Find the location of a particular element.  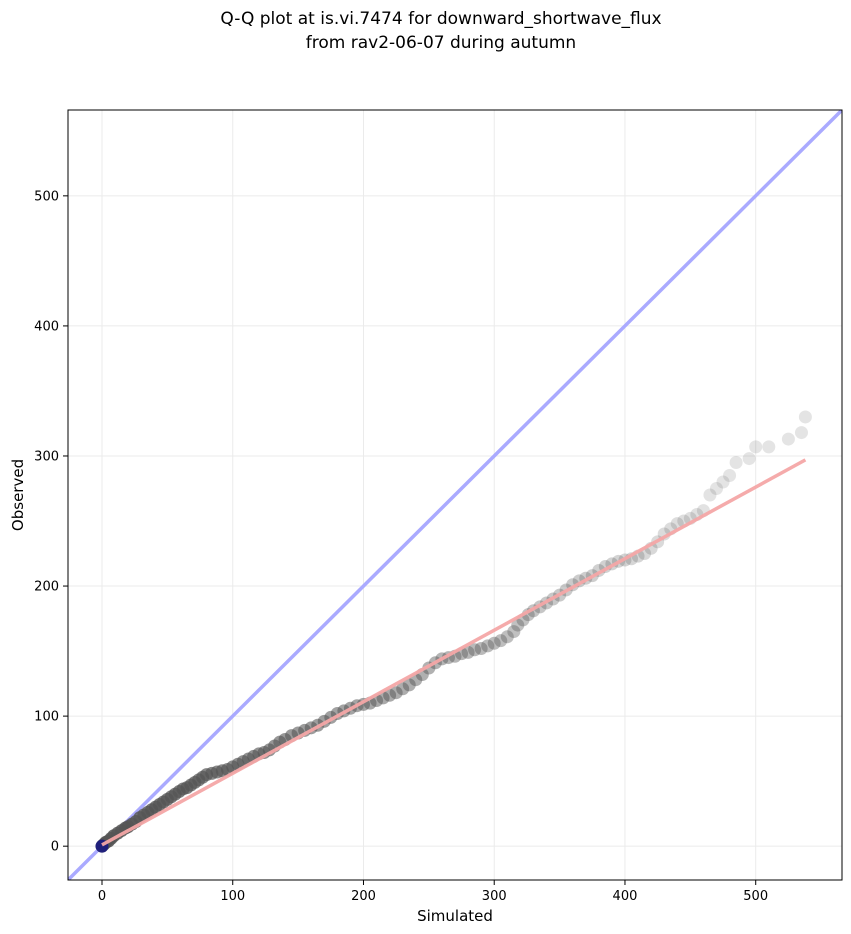

x-tick-label: 200 is located at coordinates (363, 896).